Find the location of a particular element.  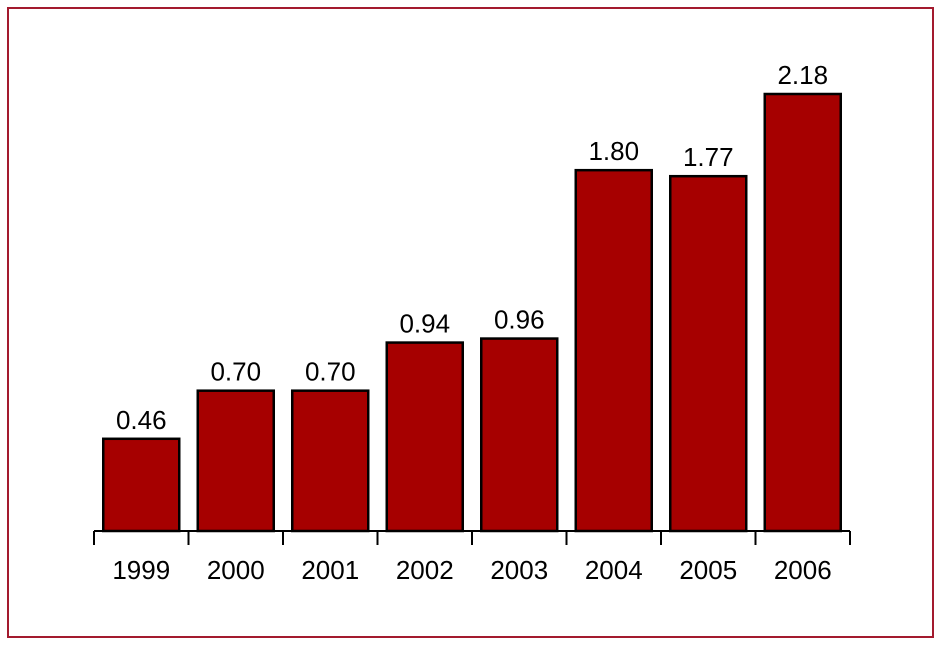

value-label-2001: 0.70 is located at coordinates (330, 372).